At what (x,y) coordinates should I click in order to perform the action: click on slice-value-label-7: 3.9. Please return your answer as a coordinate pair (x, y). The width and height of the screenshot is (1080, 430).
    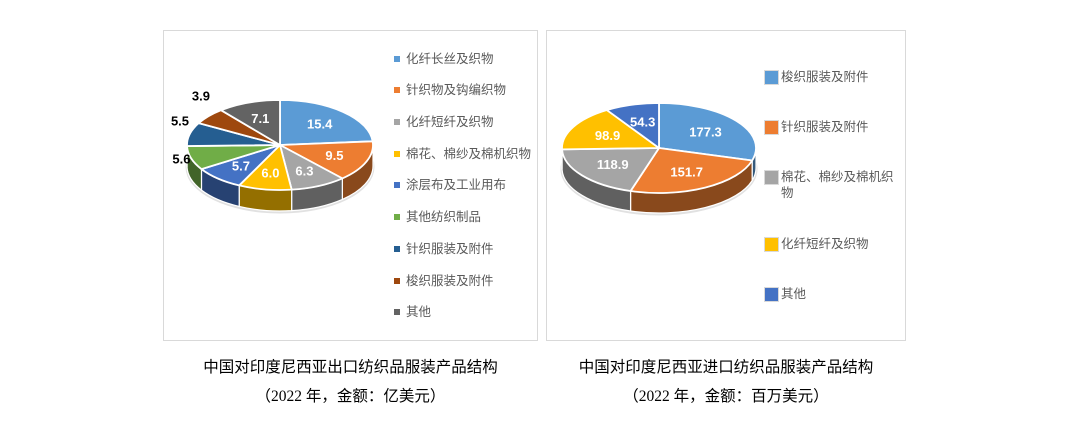
    Looking at the image, I should click on (201, 96).